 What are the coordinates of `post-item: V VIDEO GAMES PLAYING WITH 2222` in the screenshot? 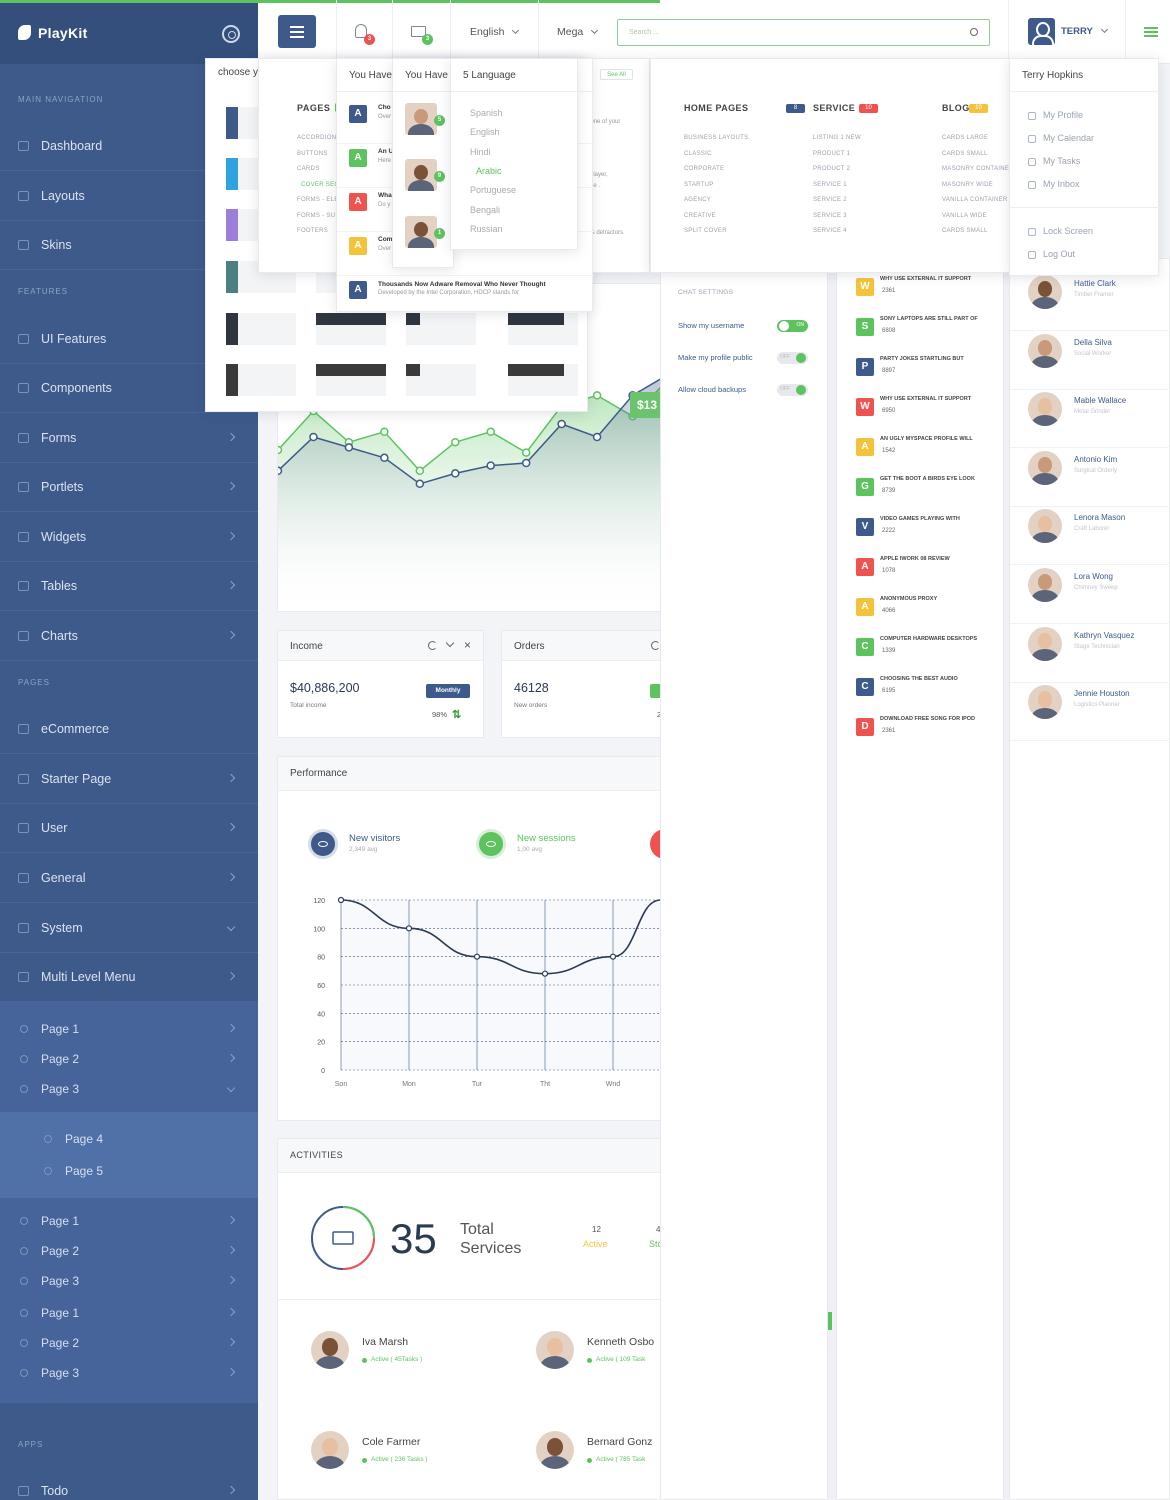 It's located at (921, 534).